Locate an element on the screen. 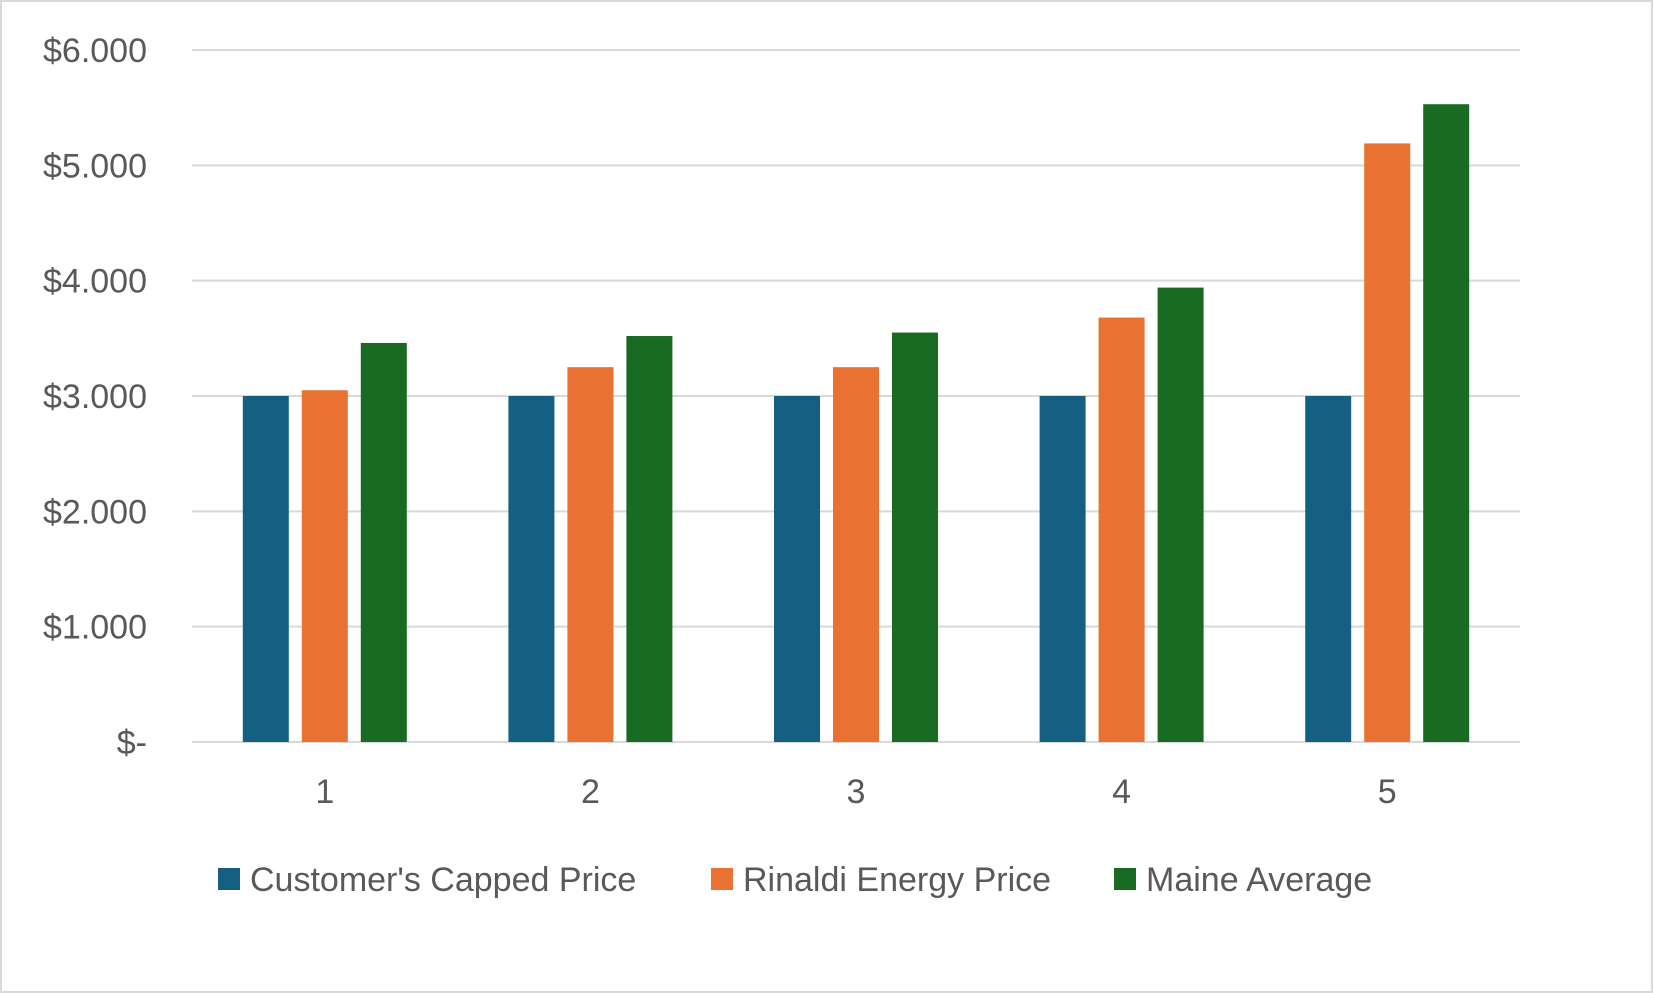 The height and width of the screenshot is (993, 1653). y-tick-label: $3.000 is located at coordinates (95, 397).